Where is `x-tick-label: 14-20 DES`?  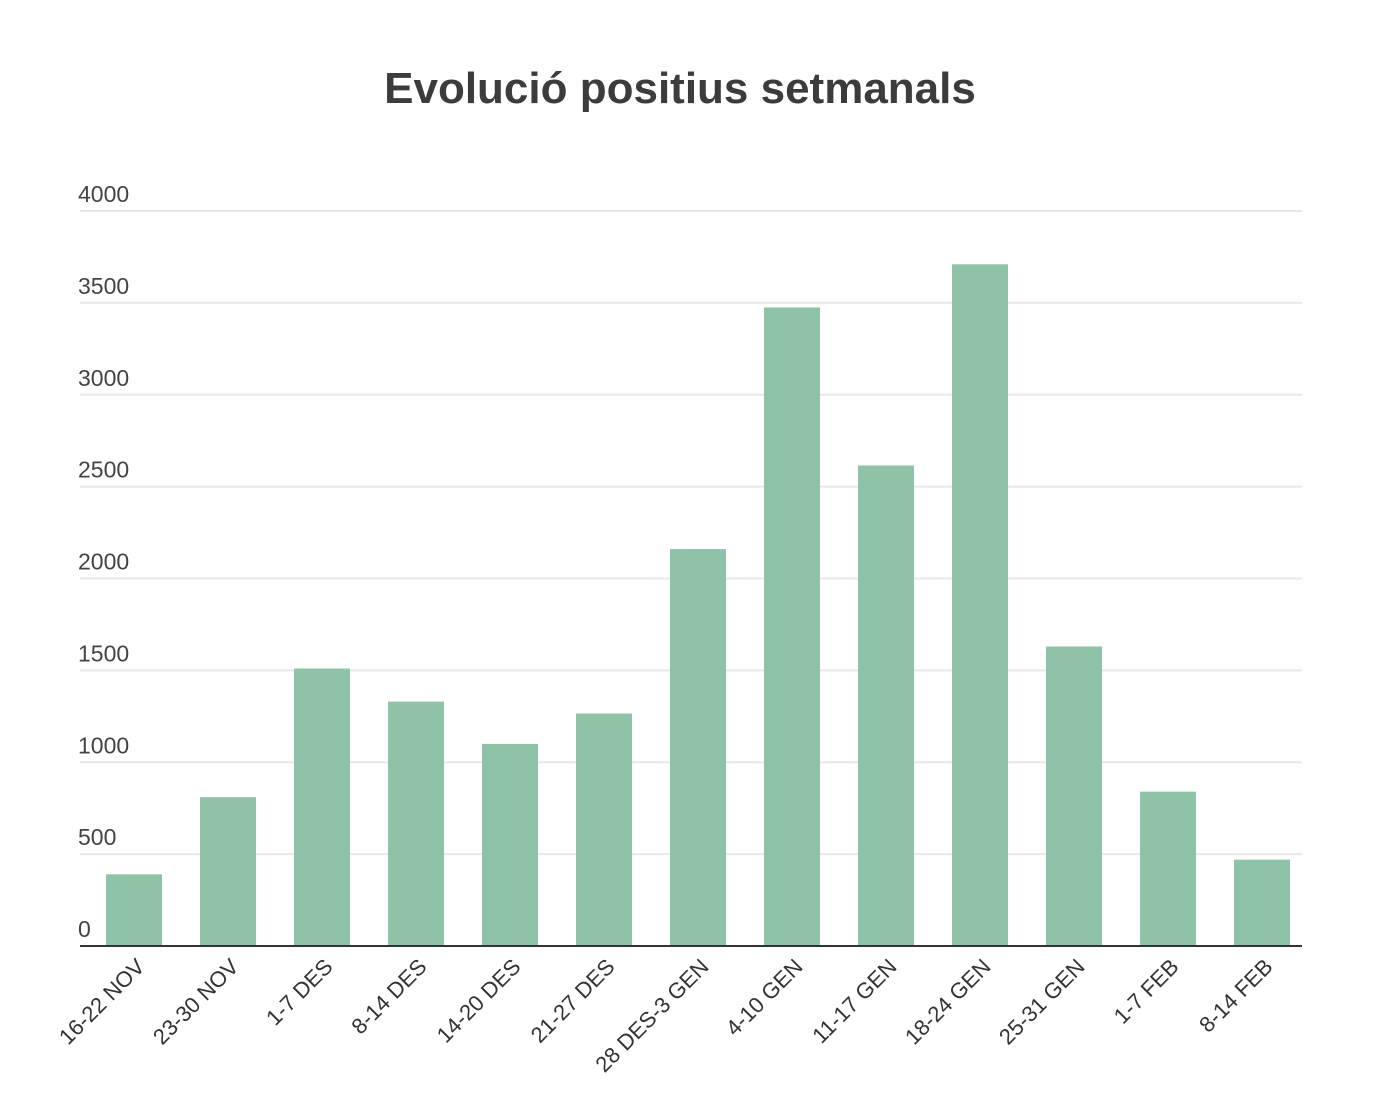
x-tick-label: 14-20 DES is located at coordinates (479, 1001).